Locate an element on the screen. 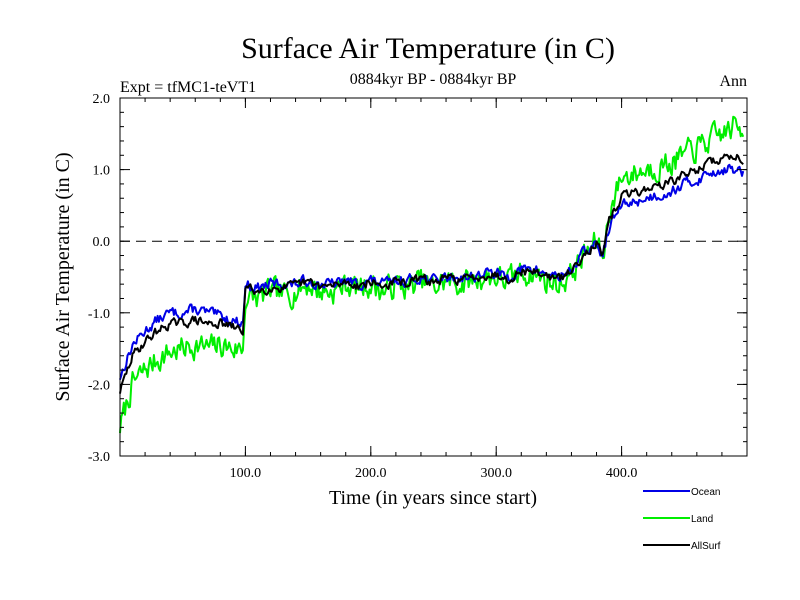  x-tick-label: 300.0 is located at coordinates (496, 473).